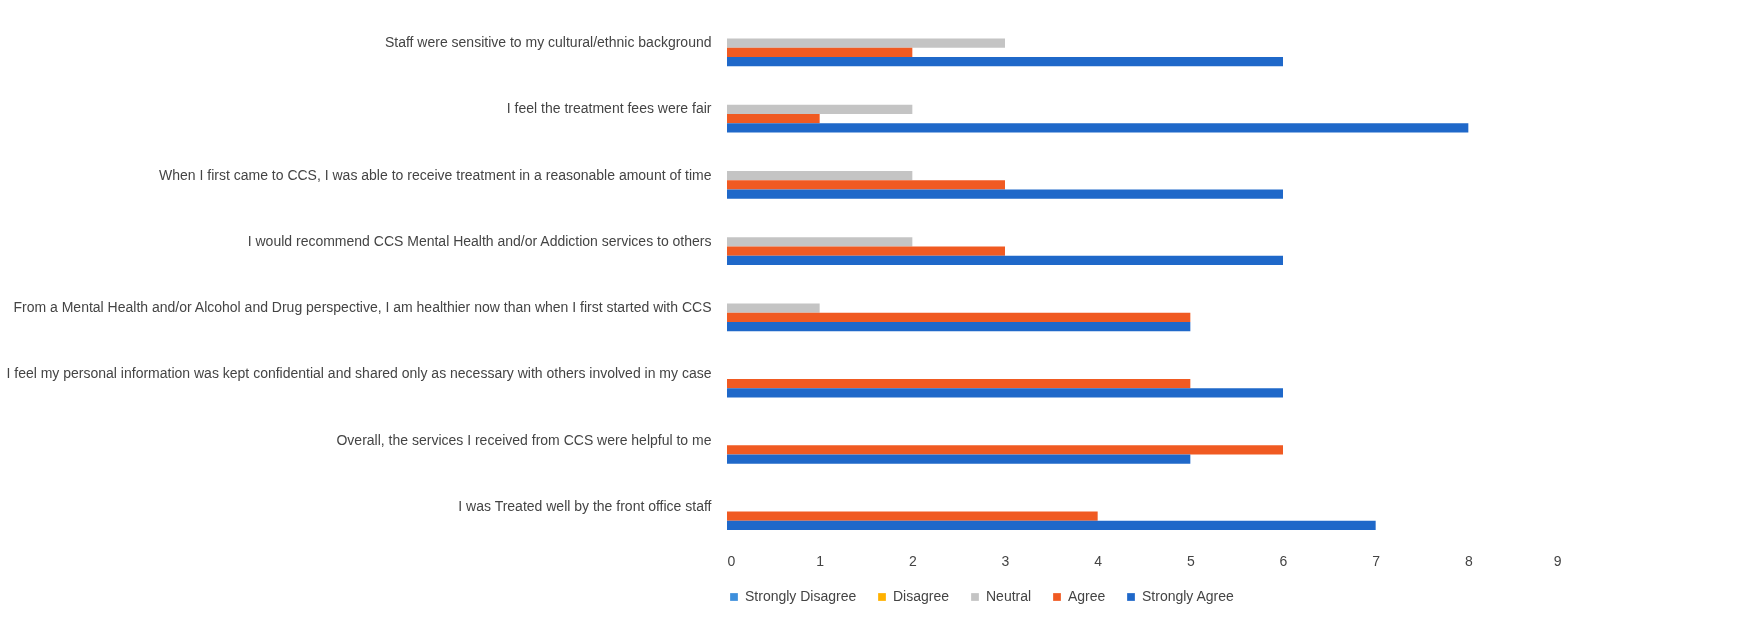 The height and width of the screenshot is (620, 1750). Describe the element at coordinates (731, 560) in the screenshot. I see `x-tick-label: 0` at that location.